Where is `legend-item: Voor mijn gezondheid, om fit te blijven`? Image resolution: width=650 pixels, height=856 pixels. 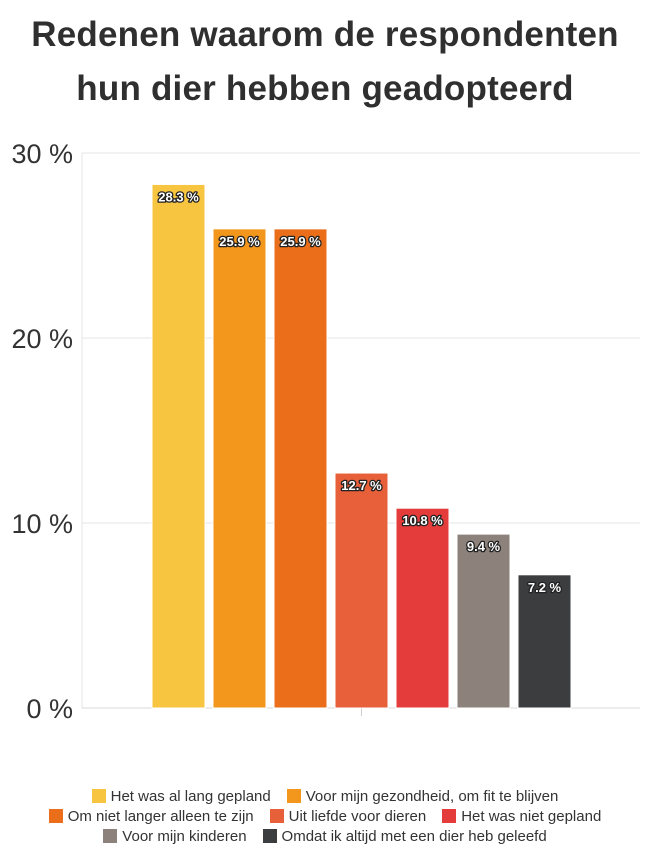 legend-item: Voor mijn gezondheid, om fit te blijven is located at coordinates (422, 796).